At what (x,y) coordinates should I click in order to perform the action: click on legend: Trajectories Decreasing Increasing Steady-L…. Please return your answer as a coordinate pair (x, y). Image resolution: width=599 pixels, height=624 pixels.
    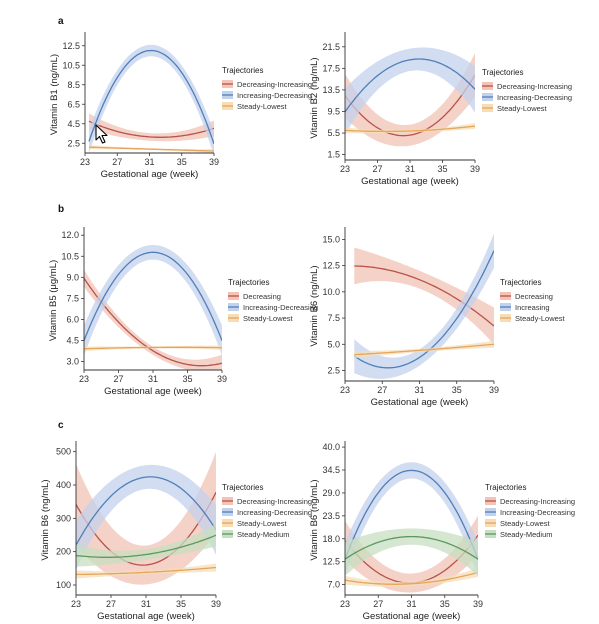
    Looking at the image, I should click on (533, 300).